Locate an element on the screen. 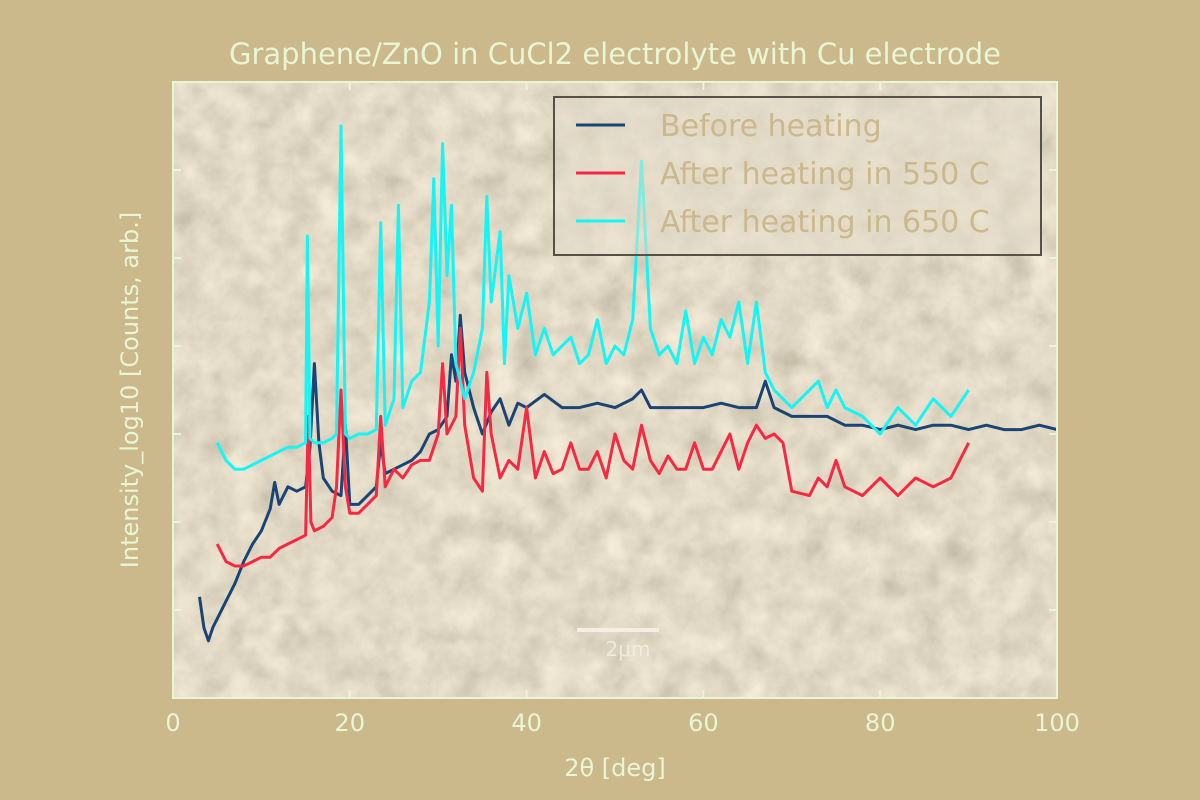  x-tick-label: 80 is located at coordinates (880, 723).